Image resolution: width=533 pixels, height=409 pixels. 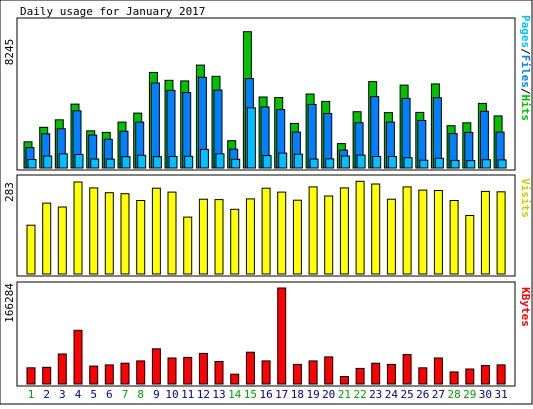 I want to click on day-label-14: 14, so click(x=235, y=394).